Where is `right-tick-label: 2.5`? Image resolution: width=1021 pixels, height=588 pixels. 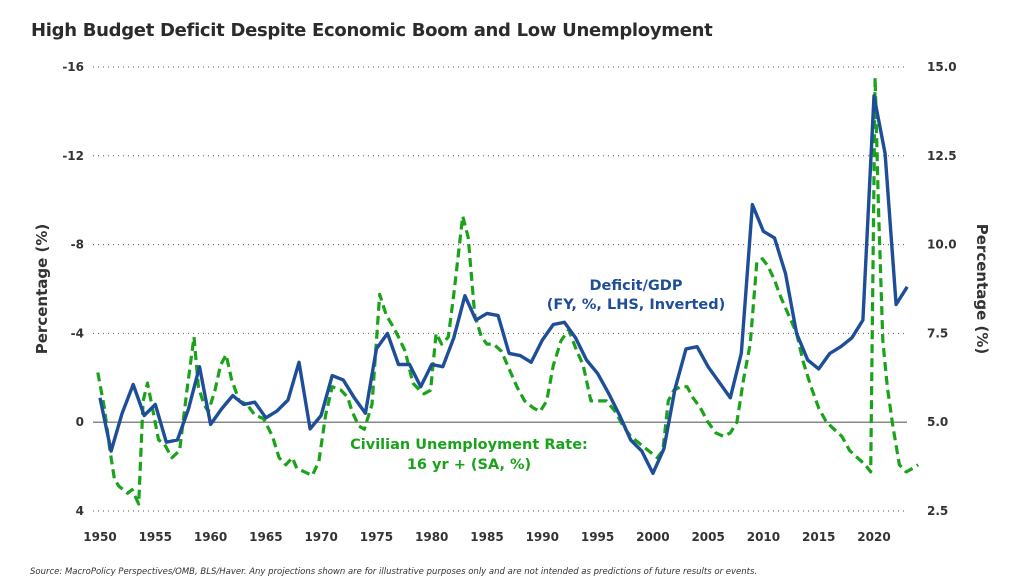 right-tick-label: 2.5 is located at coordinates (937, 511).